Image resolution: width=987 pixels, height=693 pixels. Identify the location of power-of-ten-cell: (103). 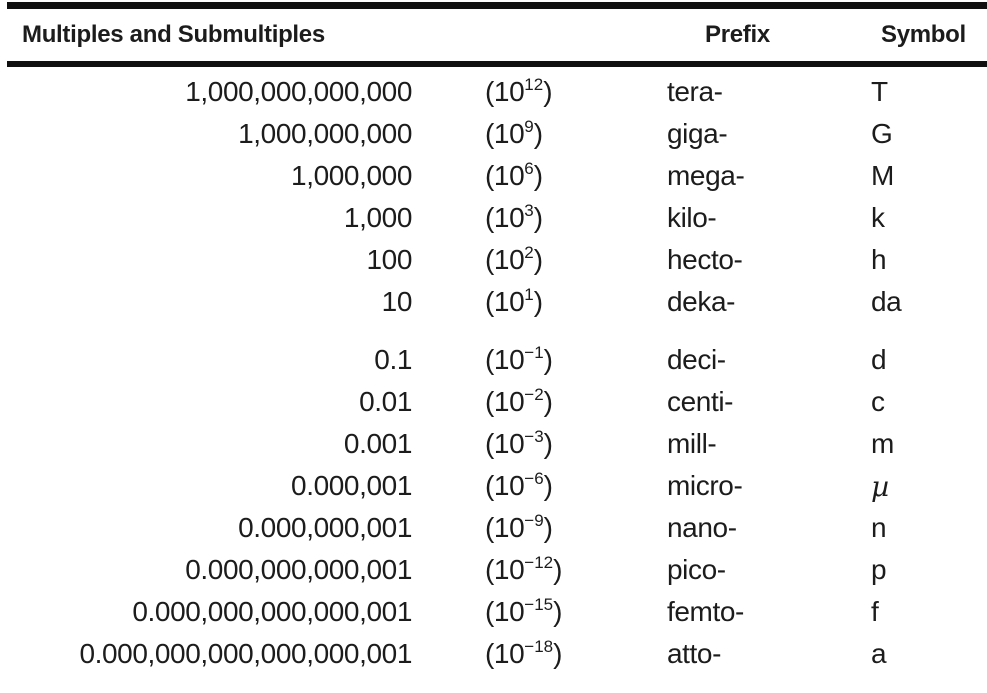
(539, 218).